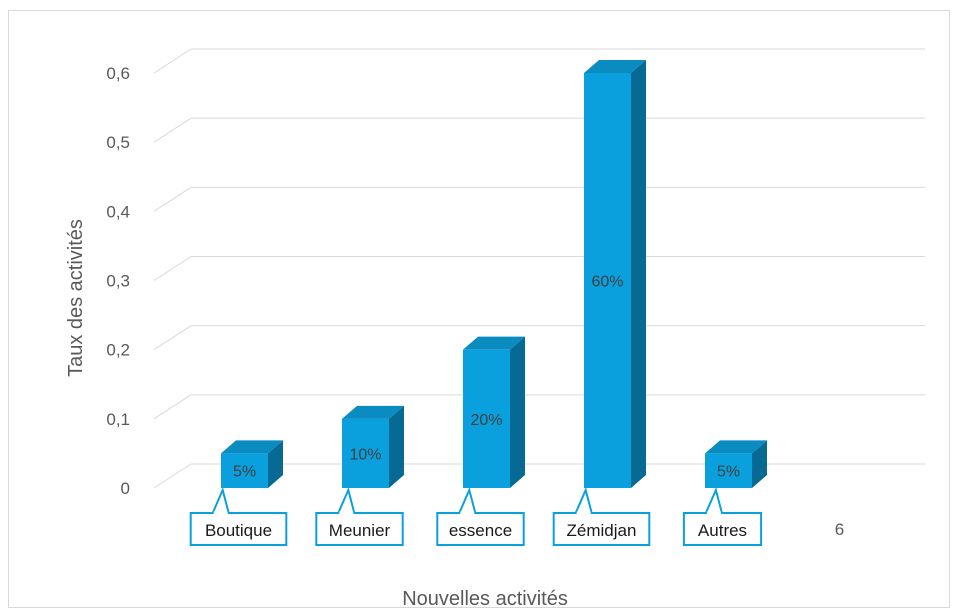  Describe the element at coordinates (118, 142) in the screenshot. I see `y-tick-label: 0,5` at that location.